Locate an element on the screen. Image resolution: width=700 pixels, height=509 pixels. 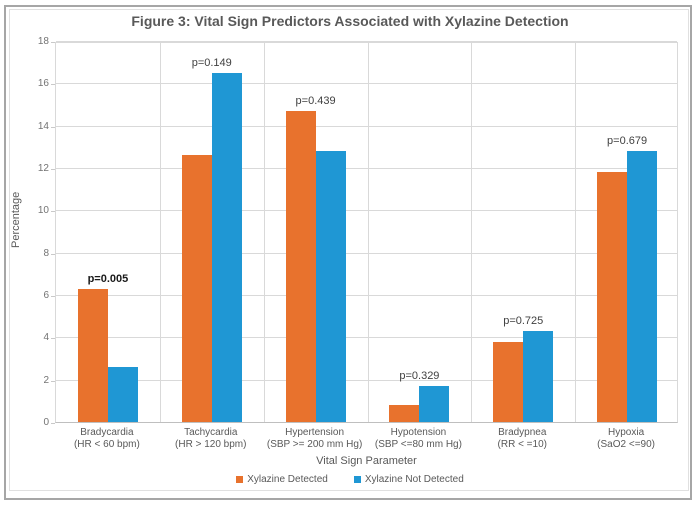
category-name: Tachycardia is located at coordinates (211, 432).